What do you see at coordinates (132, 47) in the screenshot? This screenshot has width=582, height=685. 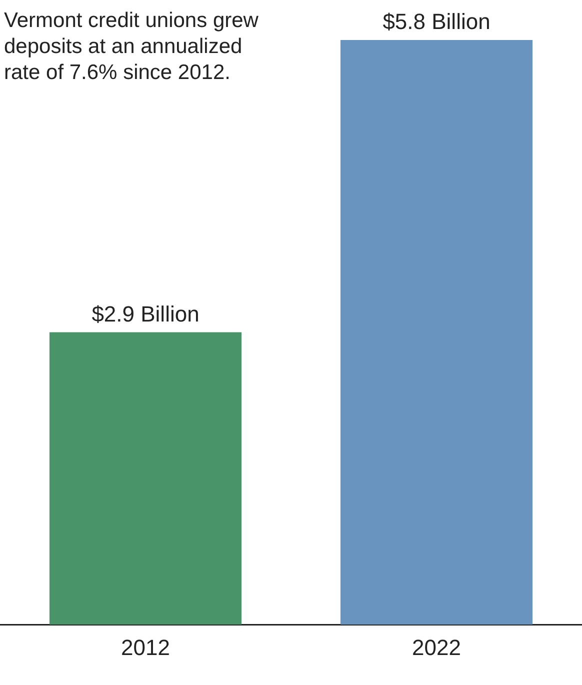 I see `annotation: Vermont credit unions grew deposits at an annualized rate of 7.6% since 2012.` at bounding box center [132, 47].